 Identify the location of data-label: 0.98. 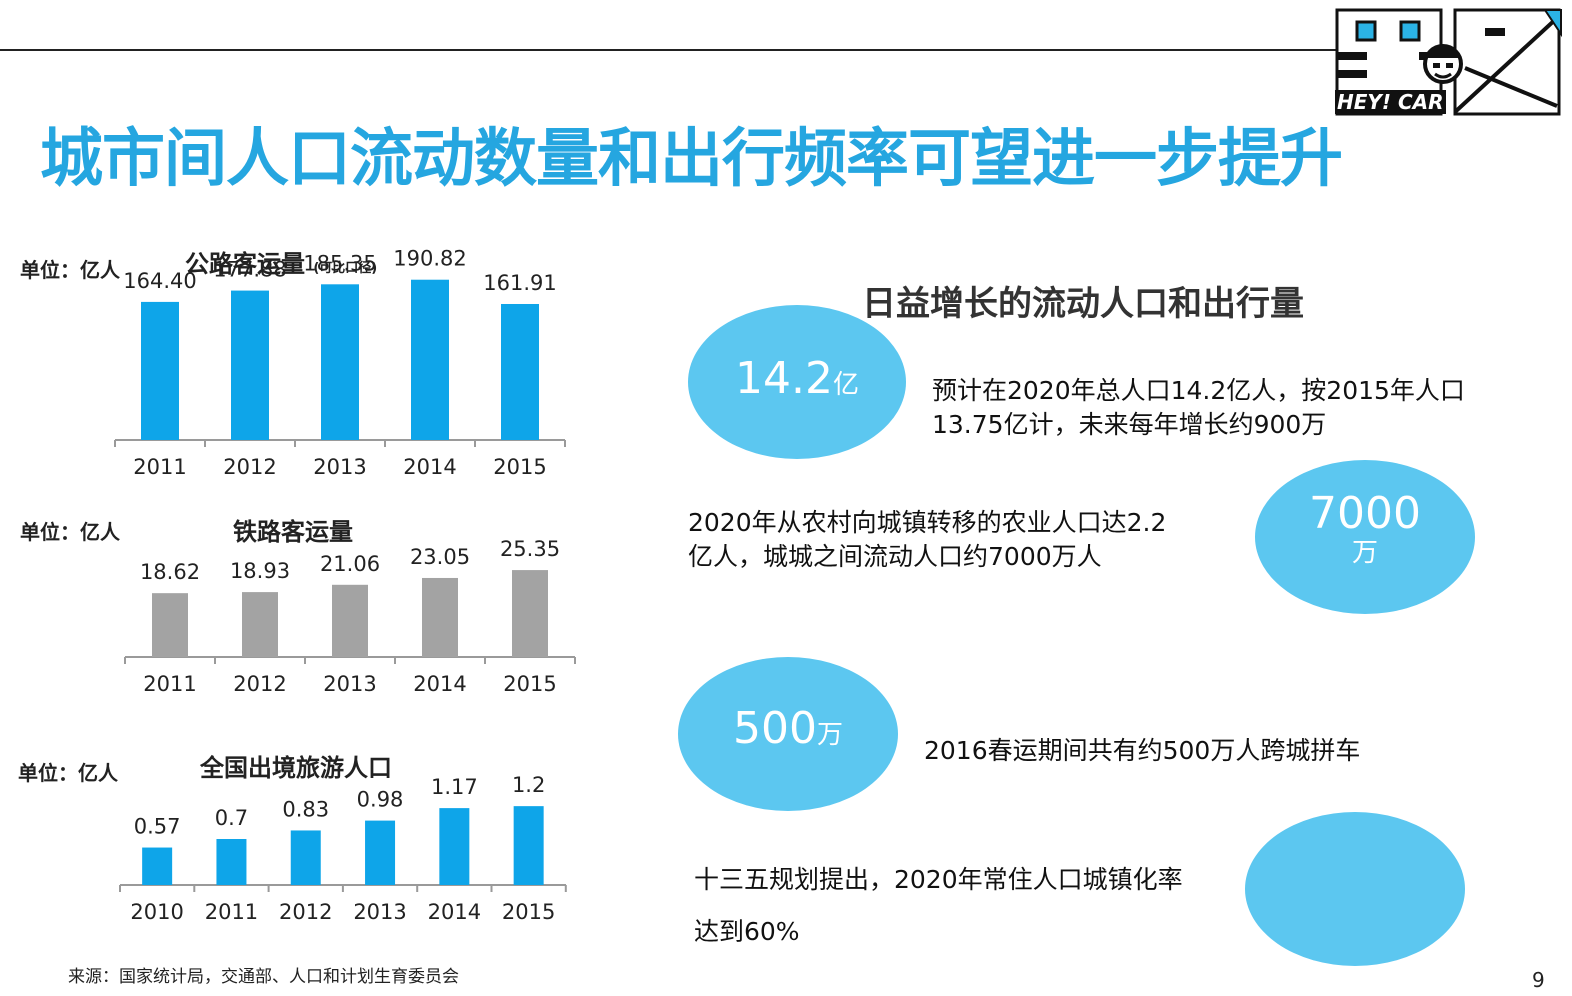
(380, 800).